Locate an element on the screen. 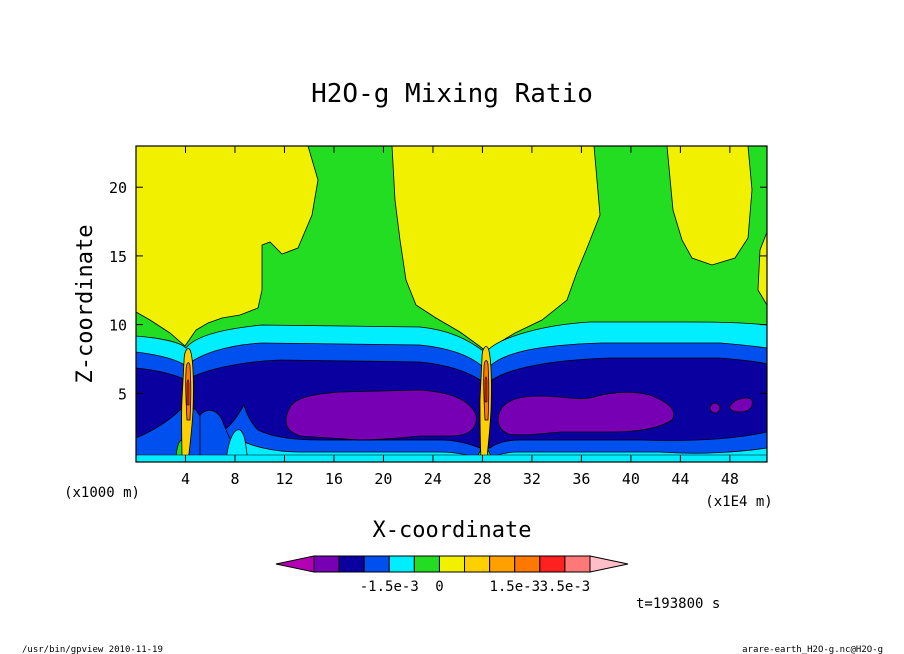 The height and width of the screenshot is (654, 904). contour-band-purple-left is located at coordinates (381, 415).